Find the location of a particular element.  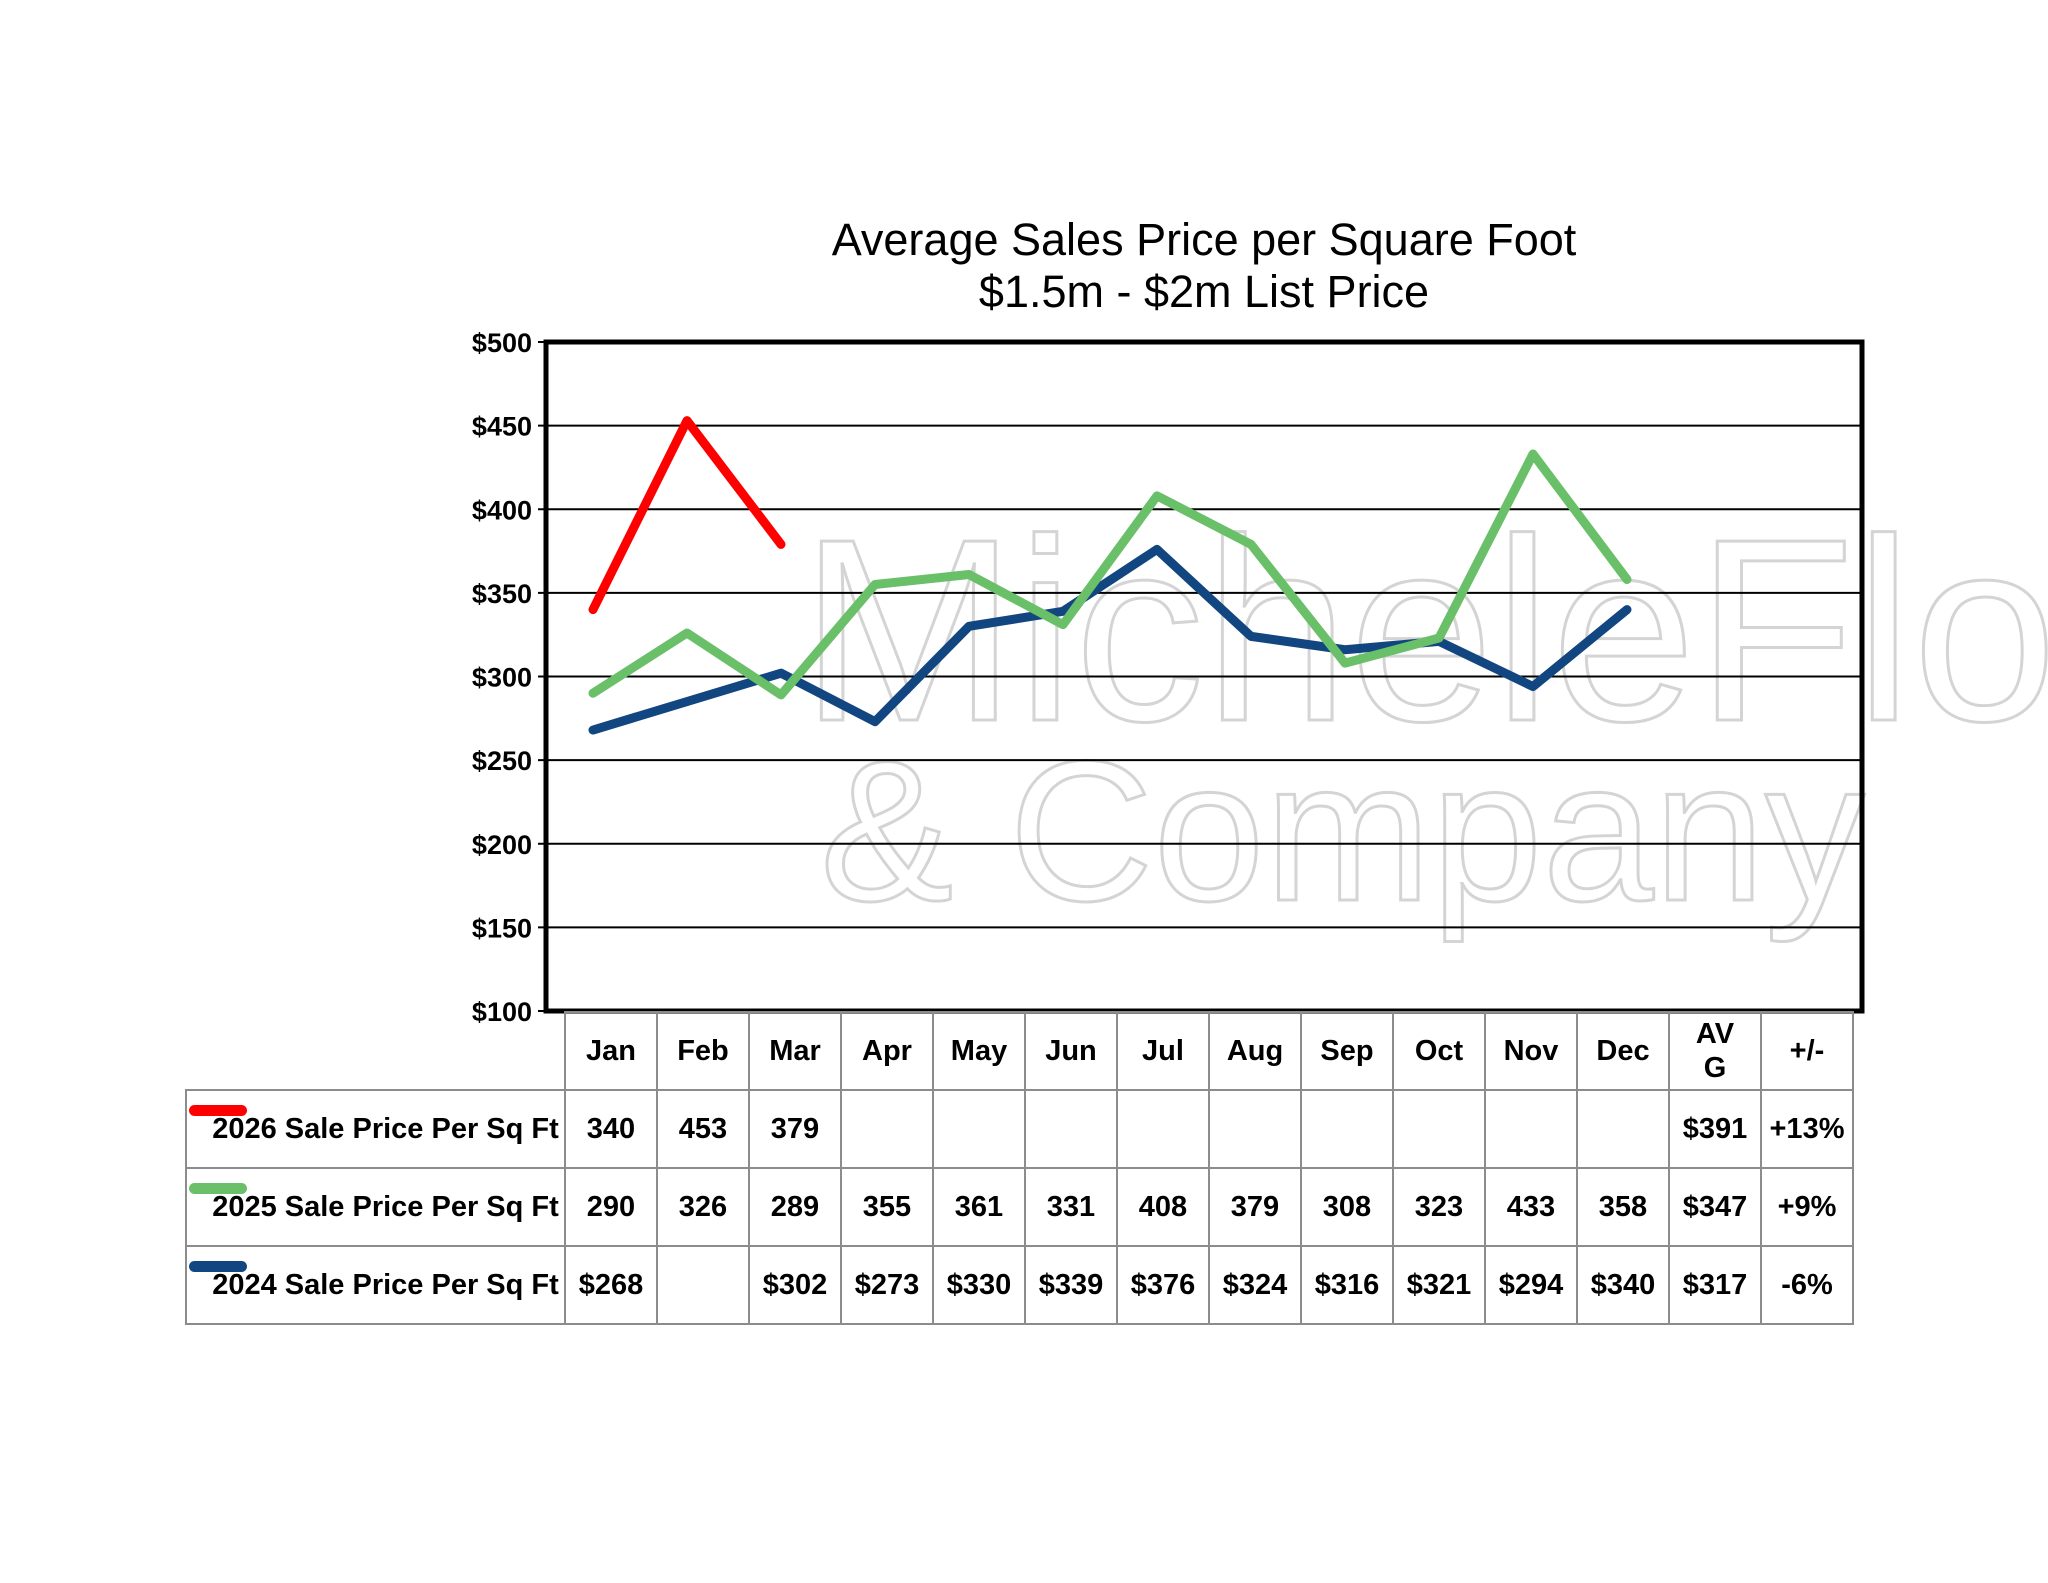

value-cell: 326 is located at coordinates (703, 1207).